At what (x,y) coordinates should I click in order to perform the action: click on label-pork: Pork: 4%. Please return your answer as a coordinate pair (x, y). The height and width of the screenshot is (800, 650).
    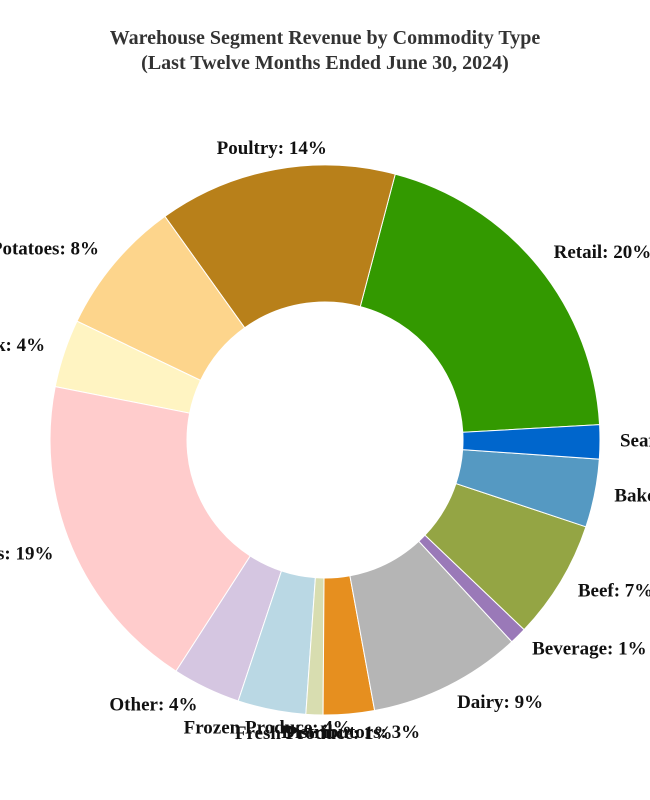
    Looking at the image, I should click on (22, 345).